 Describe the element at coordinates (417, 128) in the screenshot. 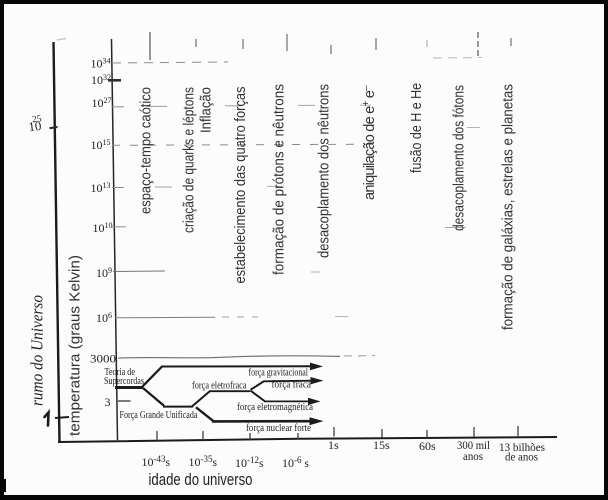

I see `svg-text: fusão de H e He` at that location.